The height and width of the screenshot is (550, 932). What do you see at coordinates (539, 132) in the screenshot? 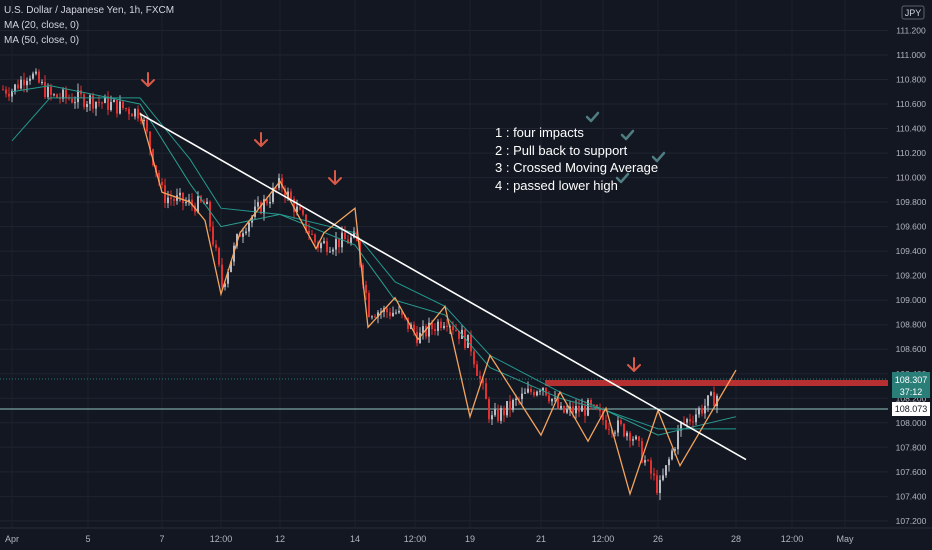
I see `note-1: 1 : four impacts` at bounding box center [539, 132].